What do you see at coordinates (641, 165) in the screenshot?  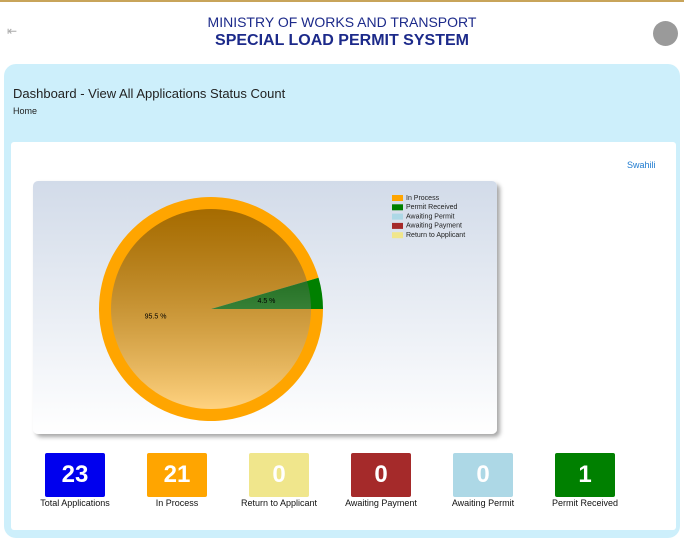 I see `language-link: Swahili` at bounding box center [641, 165].